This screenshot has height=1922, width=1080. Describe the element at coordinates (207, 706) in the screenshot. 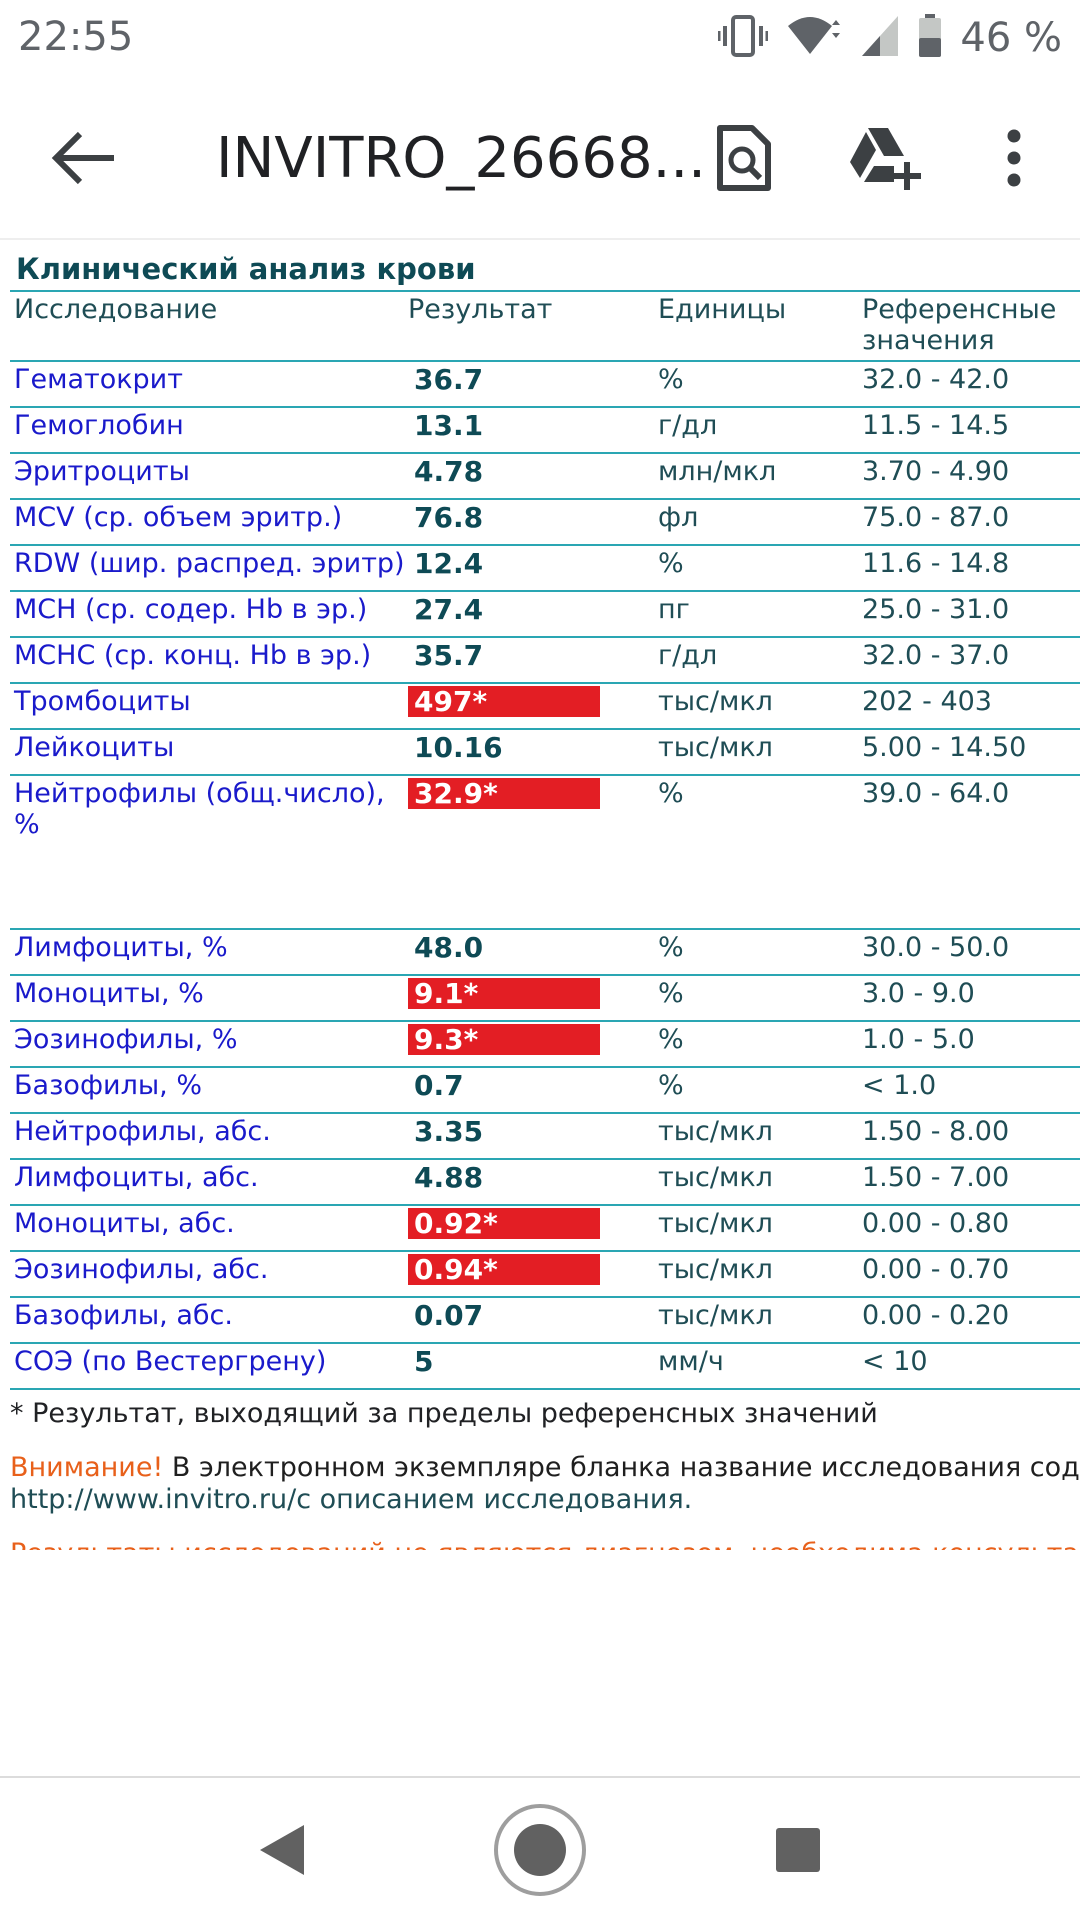

I see `test-name: Тромбоциты` at that location.